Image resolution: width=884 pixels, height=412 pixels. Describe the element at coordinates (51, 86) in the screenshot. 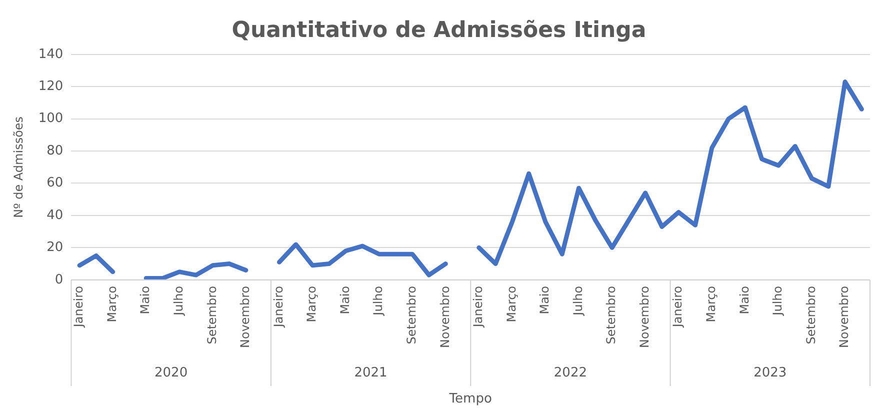

I see `y-tick-label: 120` at that location.